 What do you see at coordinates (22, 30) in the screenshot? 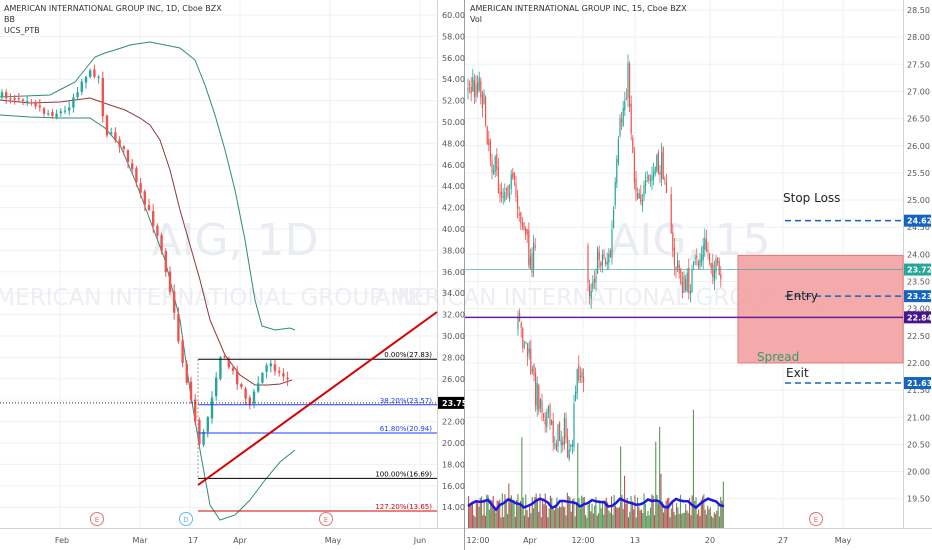
I see `left-study-ucs: UCS_PTB` at bounding box center [22, 30].